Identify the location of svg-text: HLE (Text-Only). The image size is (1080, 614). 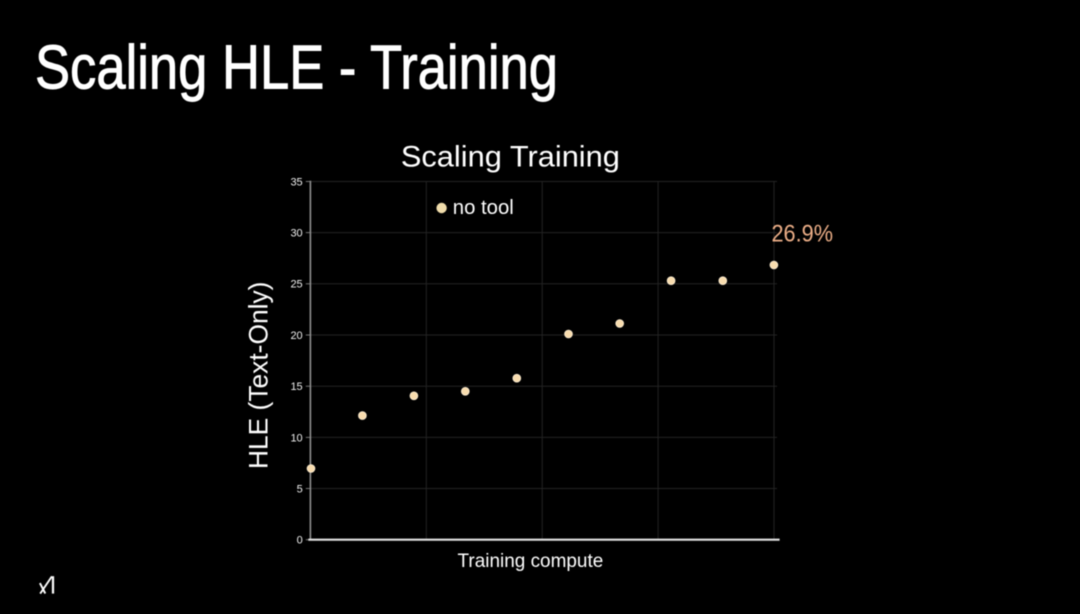
(259, 376).